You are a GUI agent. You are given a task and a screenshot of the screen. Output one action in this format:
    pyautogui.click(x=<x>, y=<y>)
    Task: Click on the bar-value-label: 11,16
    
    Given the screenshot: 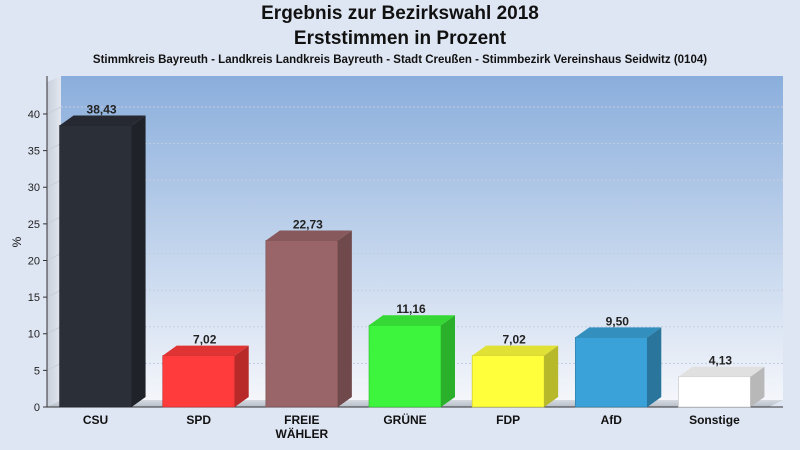 What is the action you would take?
    pyautogui.click(x=411, y=309)
    